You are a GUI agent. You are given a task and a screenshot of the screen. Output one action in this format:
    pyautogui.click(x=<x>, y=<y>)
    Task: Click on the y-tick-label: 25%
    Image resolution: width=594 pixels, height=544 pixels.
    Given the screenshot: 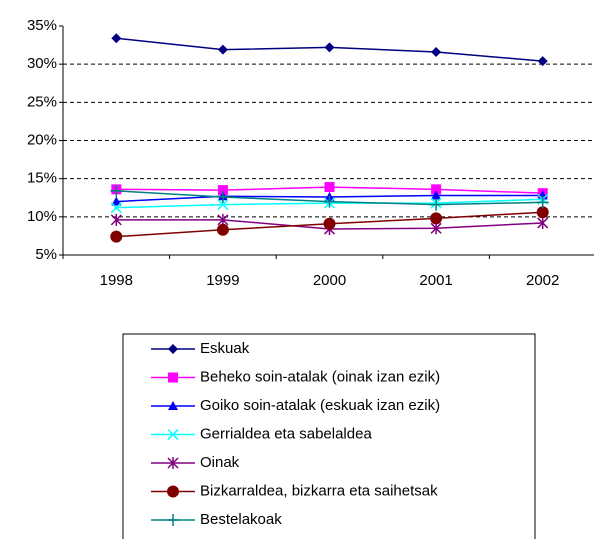 What is the action you would take?
    pyautogui.click(x=42, y=101)
    